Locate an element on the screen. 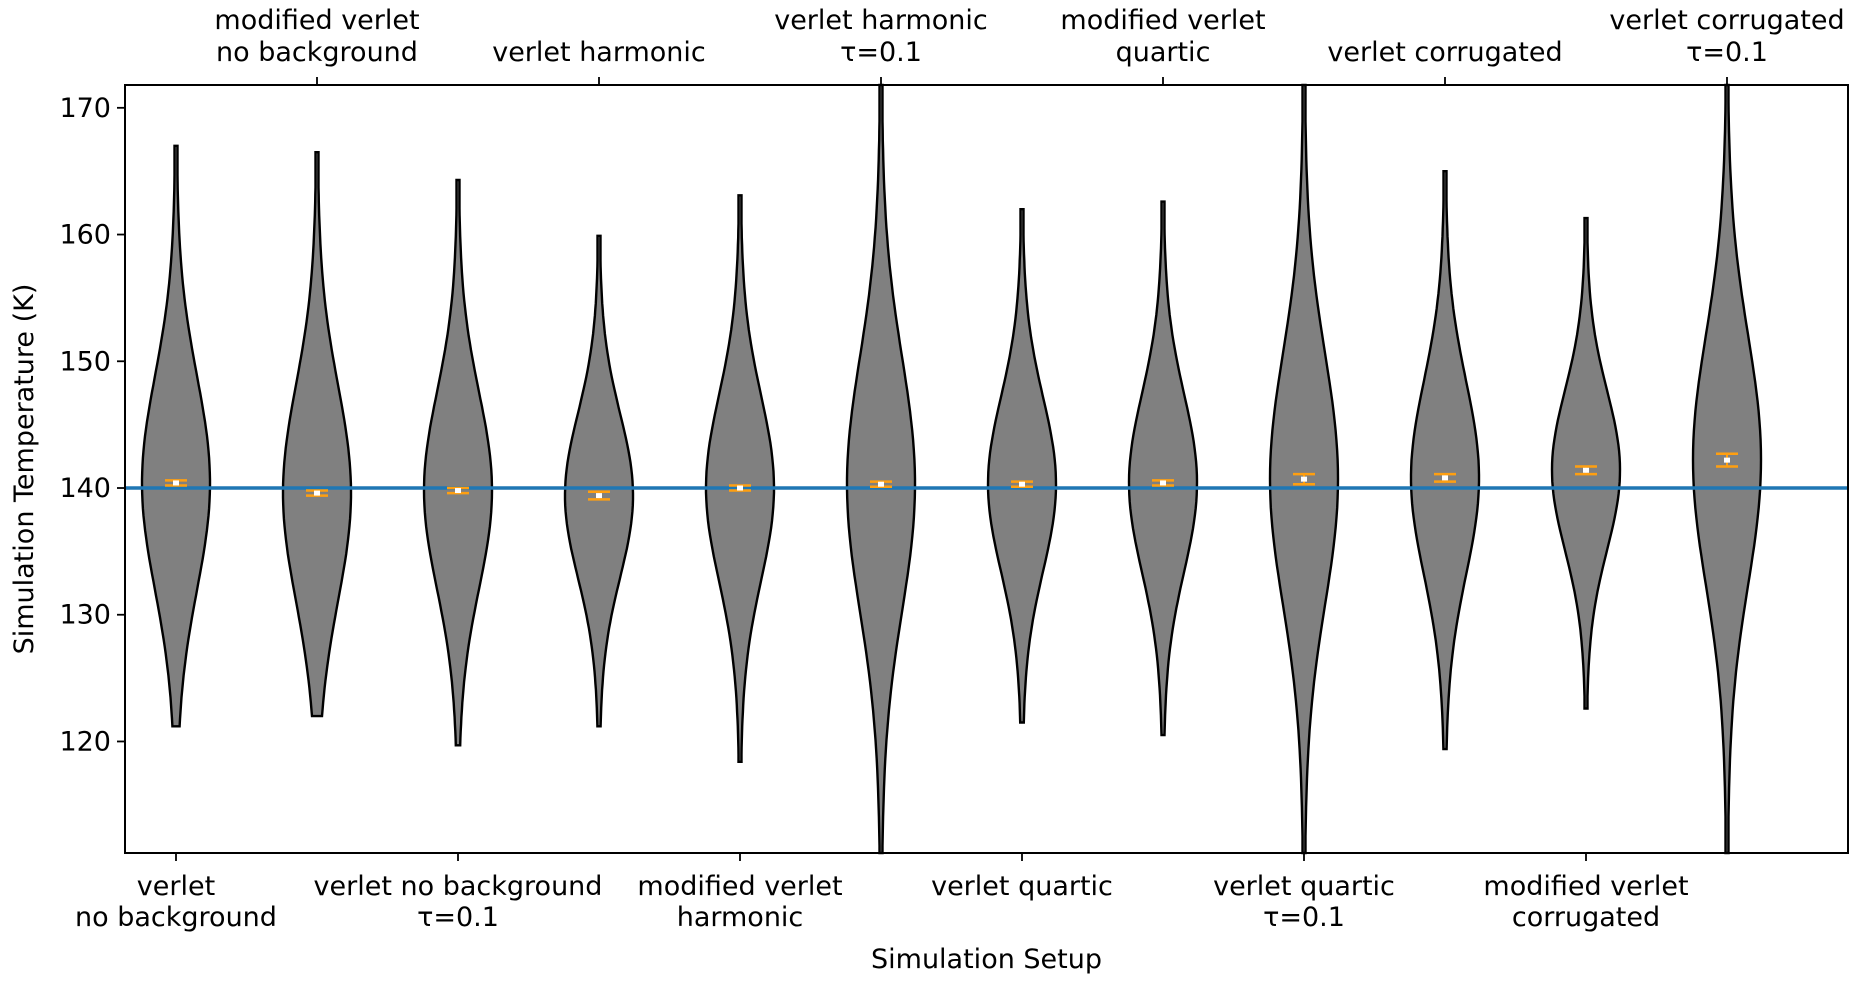 This screenshot has height=982, width=1860. x-category-label-2-line-1: modified verlet is located at coordinates (316, 20).